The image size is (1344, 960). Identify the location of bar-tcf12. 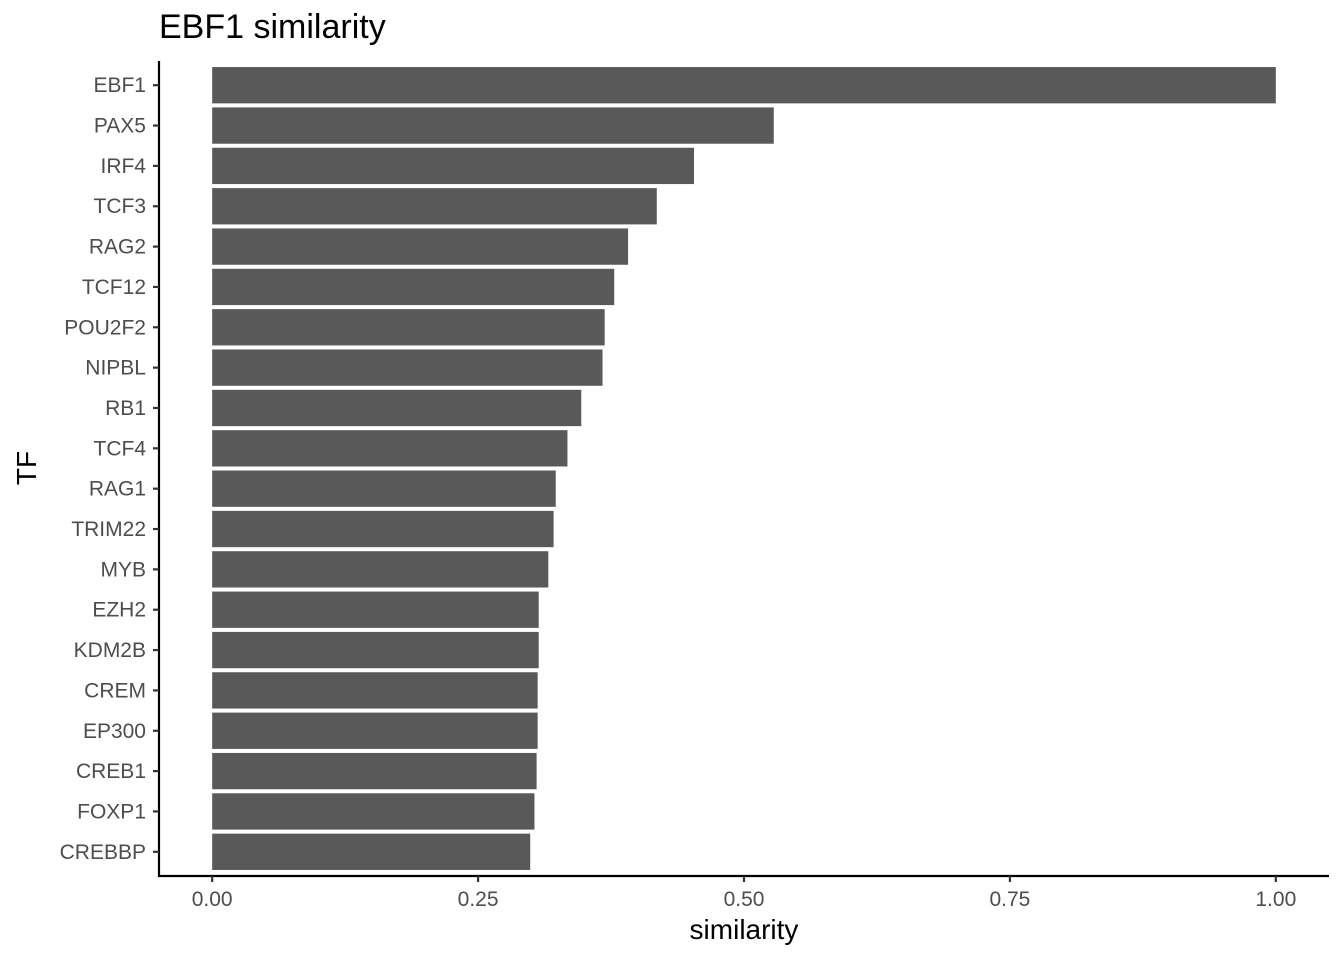
(413, 287).